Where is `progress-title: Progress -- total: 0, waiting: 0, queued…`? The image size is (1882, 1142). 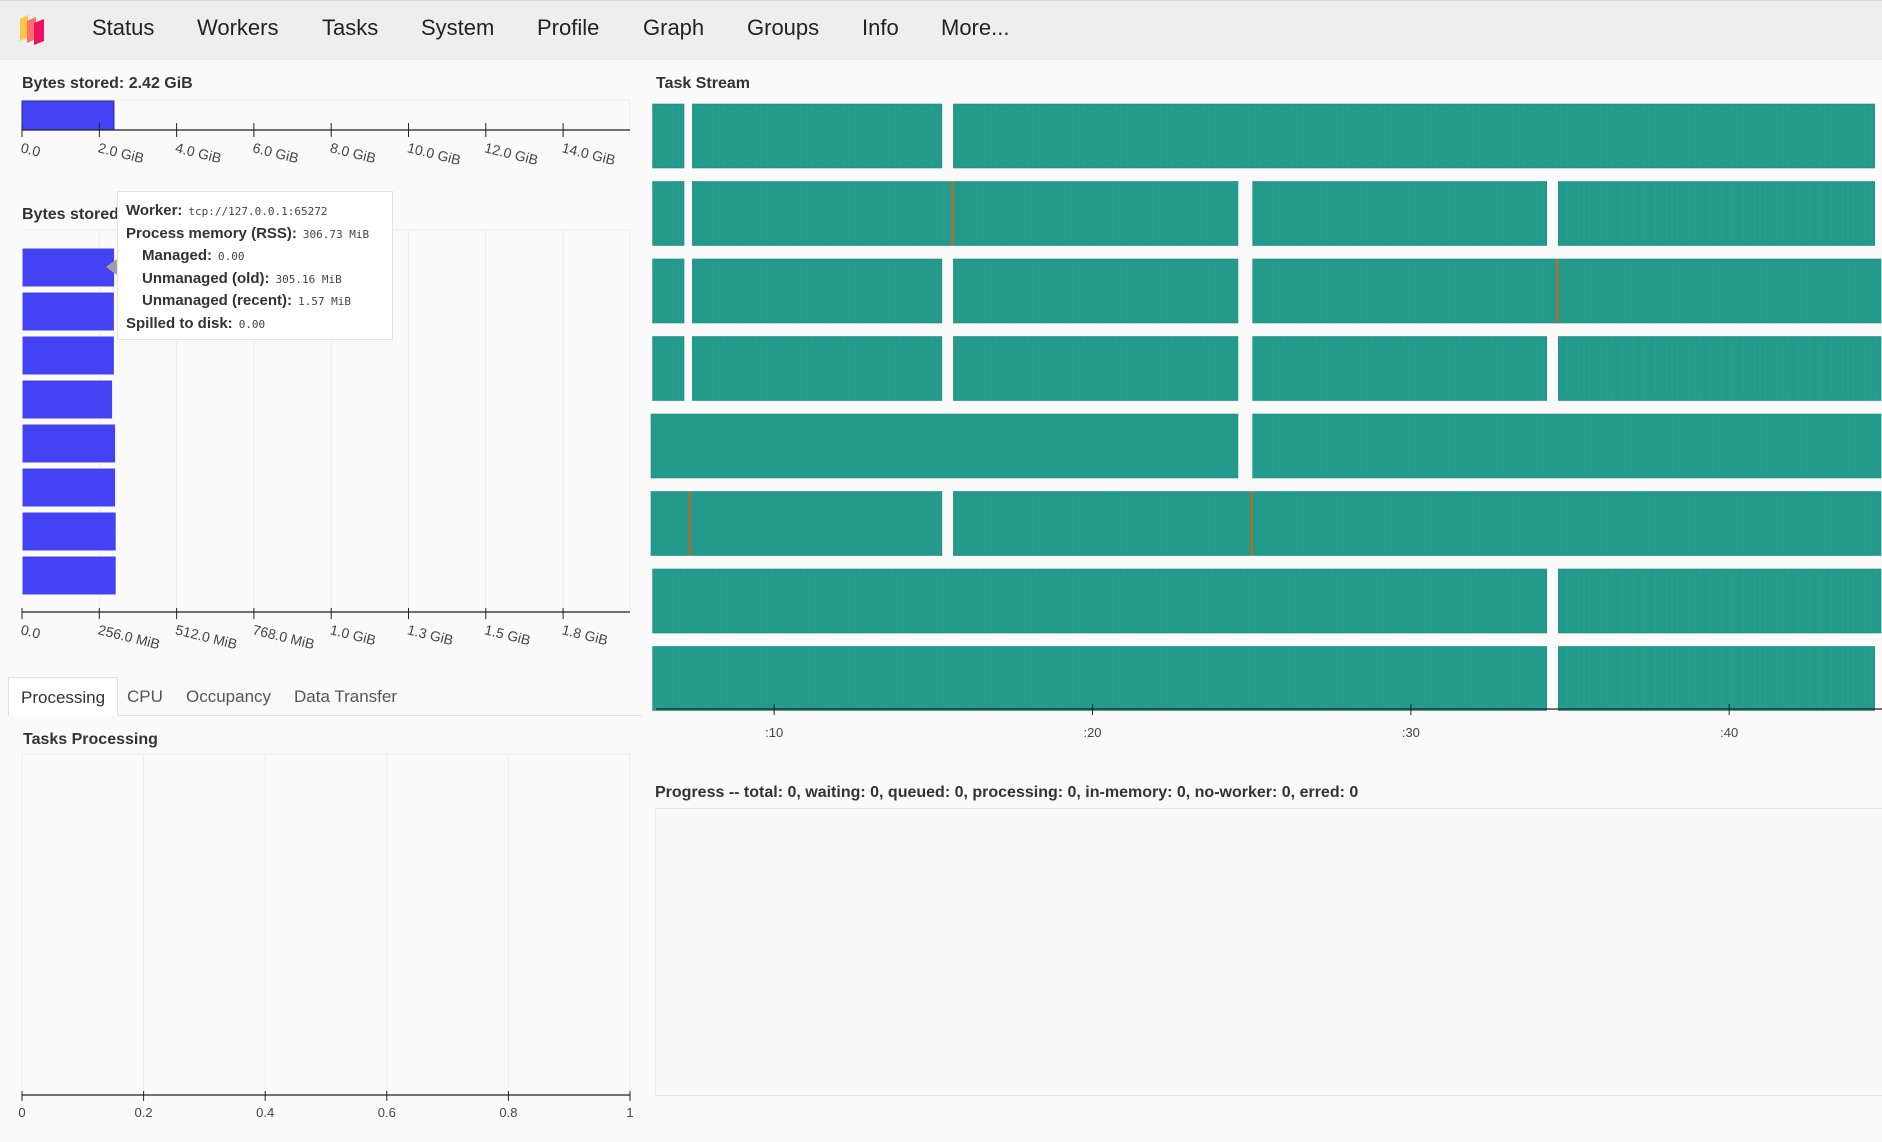 progress-title: Progress -- total: 0, waiting: 0, queued… is located at coordinates (1007, 792).